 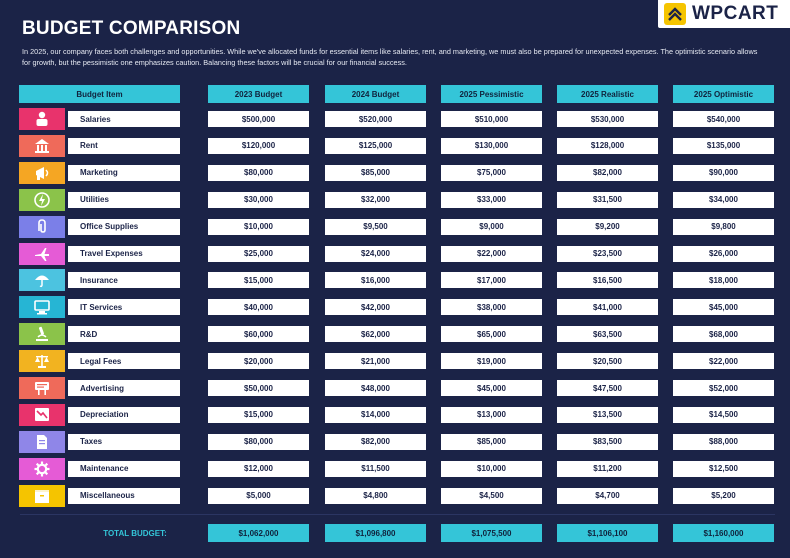 What do you see at coordinates (607, 361) in the screenshot?
I see `row-value-cell: $20,500` at bounding box center [607, 361].